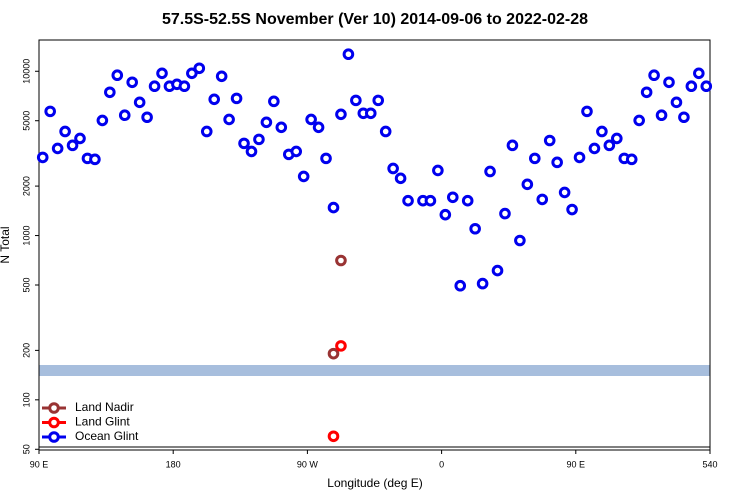 The image size is (750, 500). Describe the element at coordinates (308, 464) in the screenshot. I see `x-tick-label: 90 W` at that location.